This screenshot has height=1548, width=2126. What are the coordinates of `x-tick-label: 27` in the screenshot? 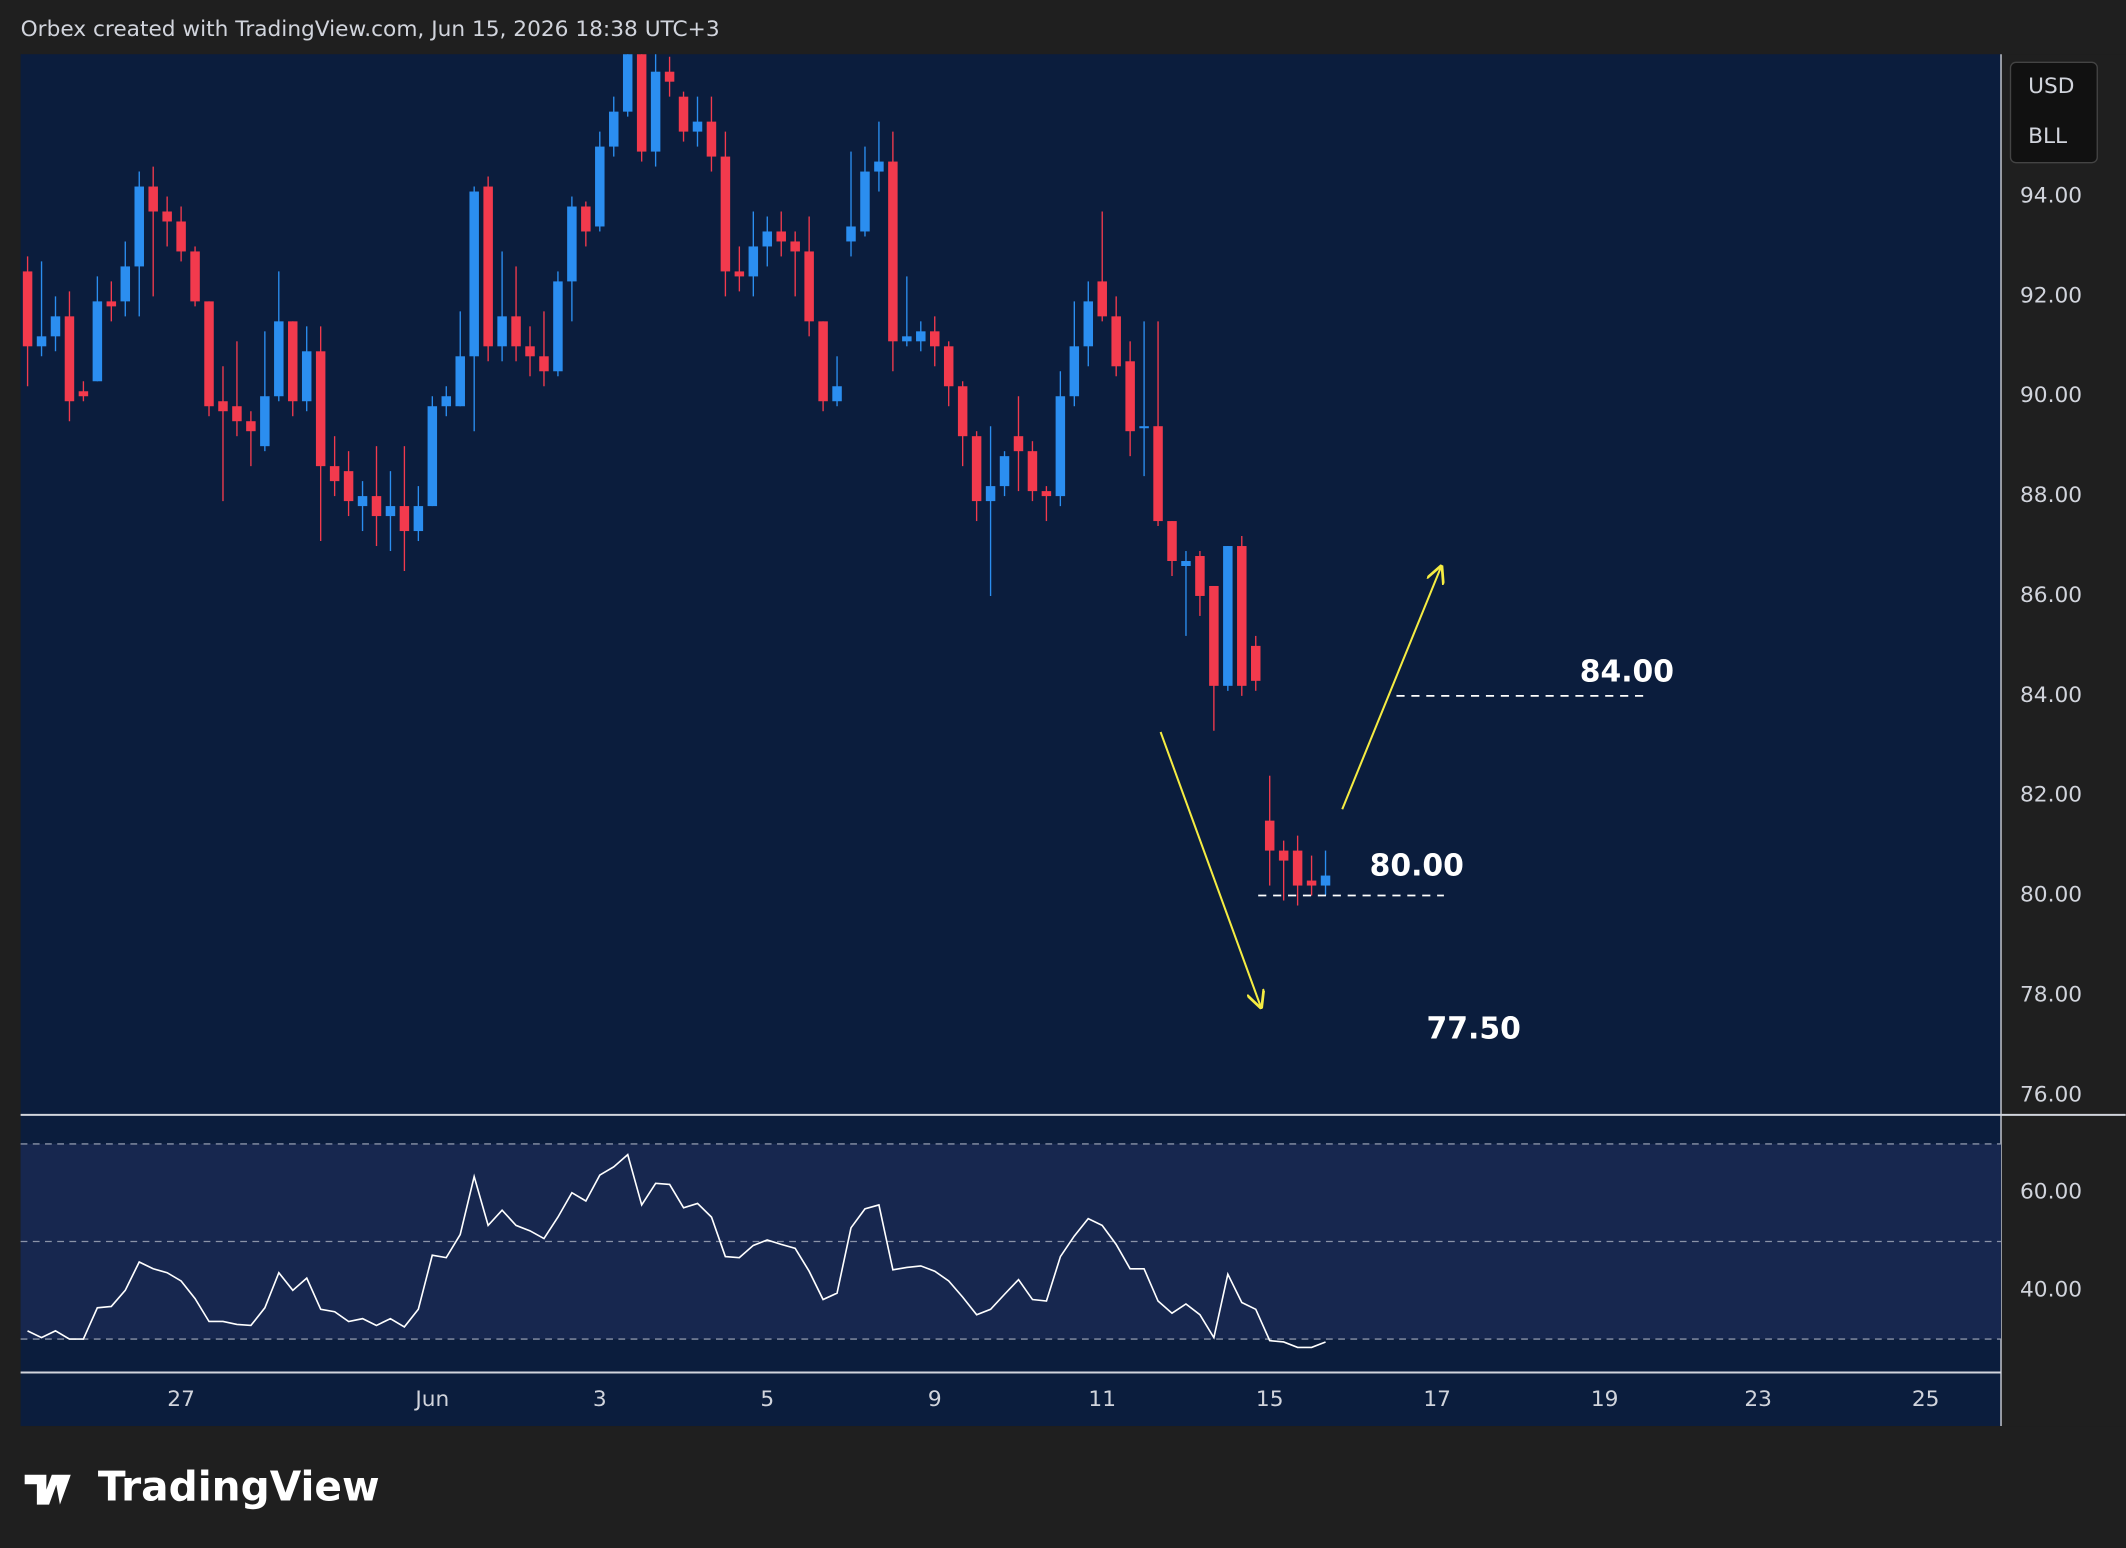 It's located at (181, 1399).